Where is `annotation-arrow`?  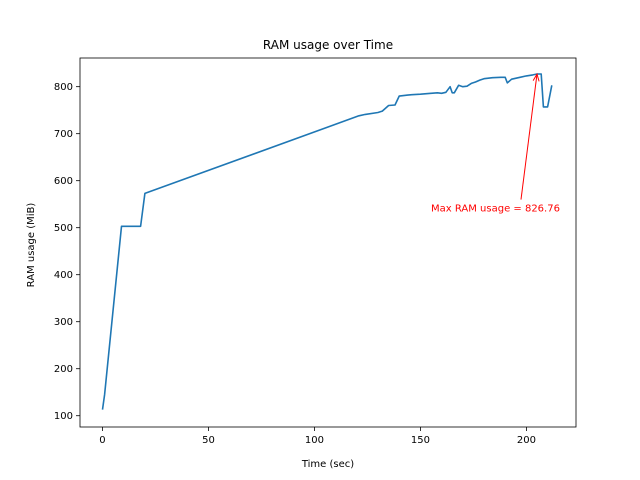
annotation-arrow is located at coordinates (529, 137).